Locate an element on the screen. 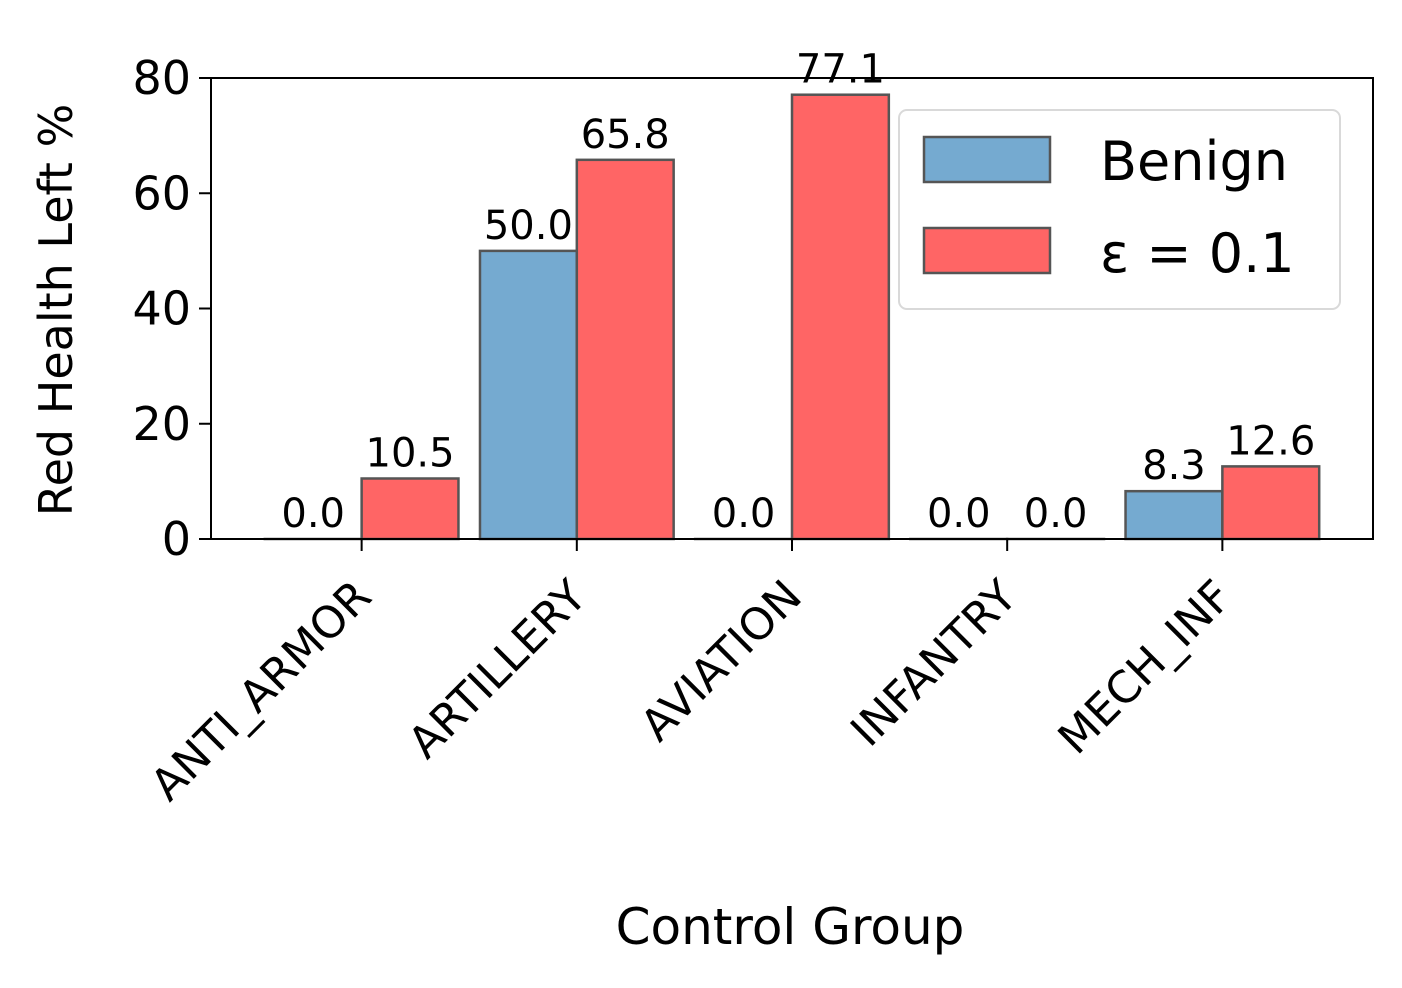 This screenshot has height=988, width=1402. bar-value-label: 10.5 is located at coordinates (410, 453).